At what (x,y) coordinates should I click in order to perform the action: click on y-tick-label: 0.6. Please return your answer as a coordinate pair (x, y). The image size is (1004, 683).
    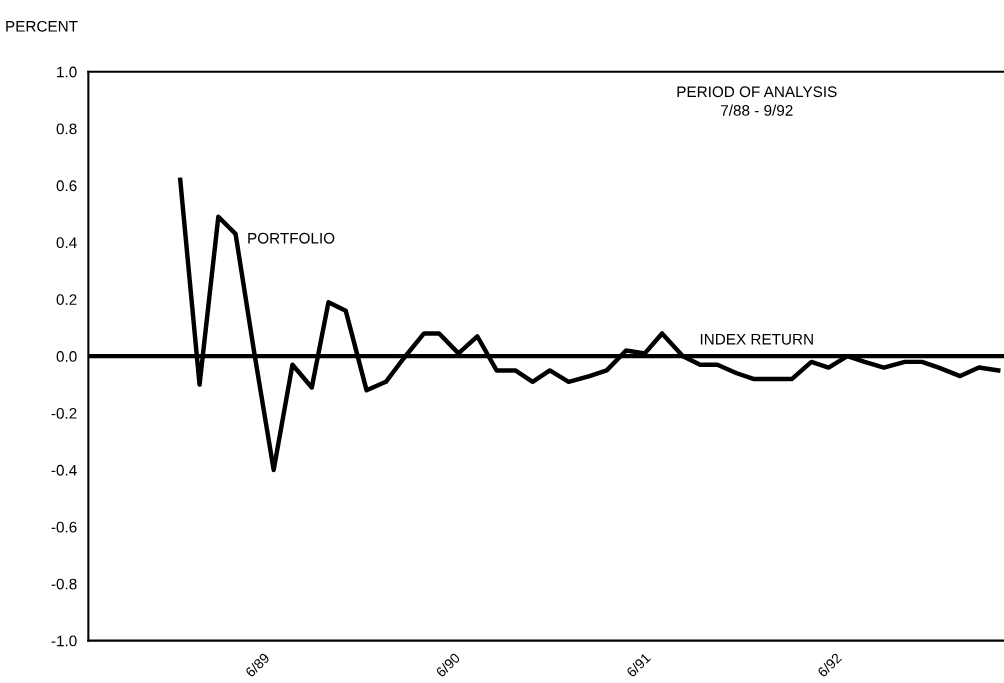
    Looking at the image, I should click on (66, 186).